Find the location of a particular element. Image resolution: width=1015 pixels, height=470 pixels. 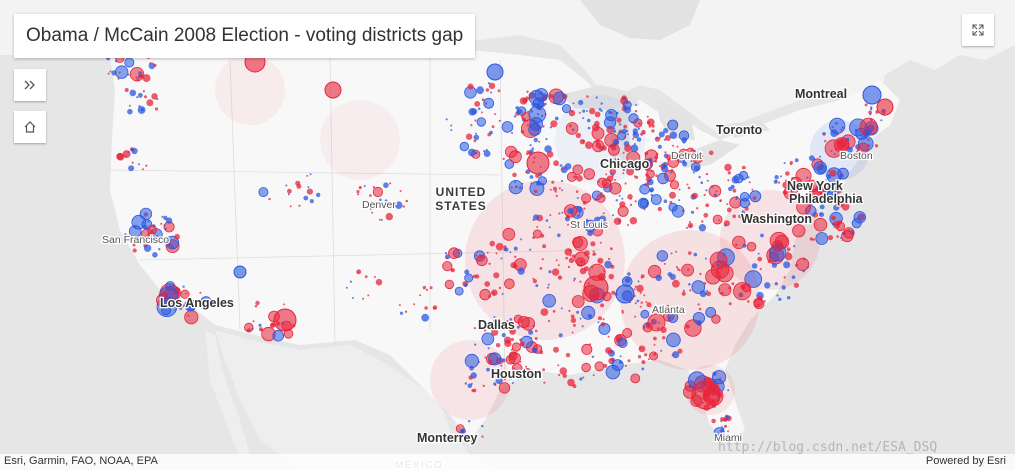

city-label-atlanta: Atlanta is located at coordinates (668, 310).